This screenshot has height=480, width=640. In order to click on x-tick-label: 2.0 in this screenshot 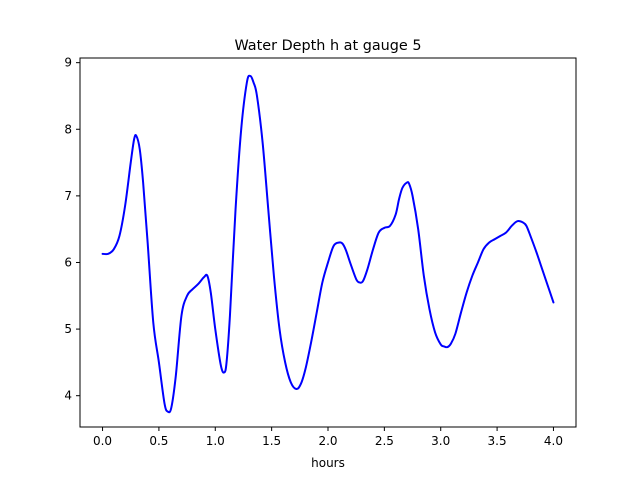, I will do `click(327, 441)`.